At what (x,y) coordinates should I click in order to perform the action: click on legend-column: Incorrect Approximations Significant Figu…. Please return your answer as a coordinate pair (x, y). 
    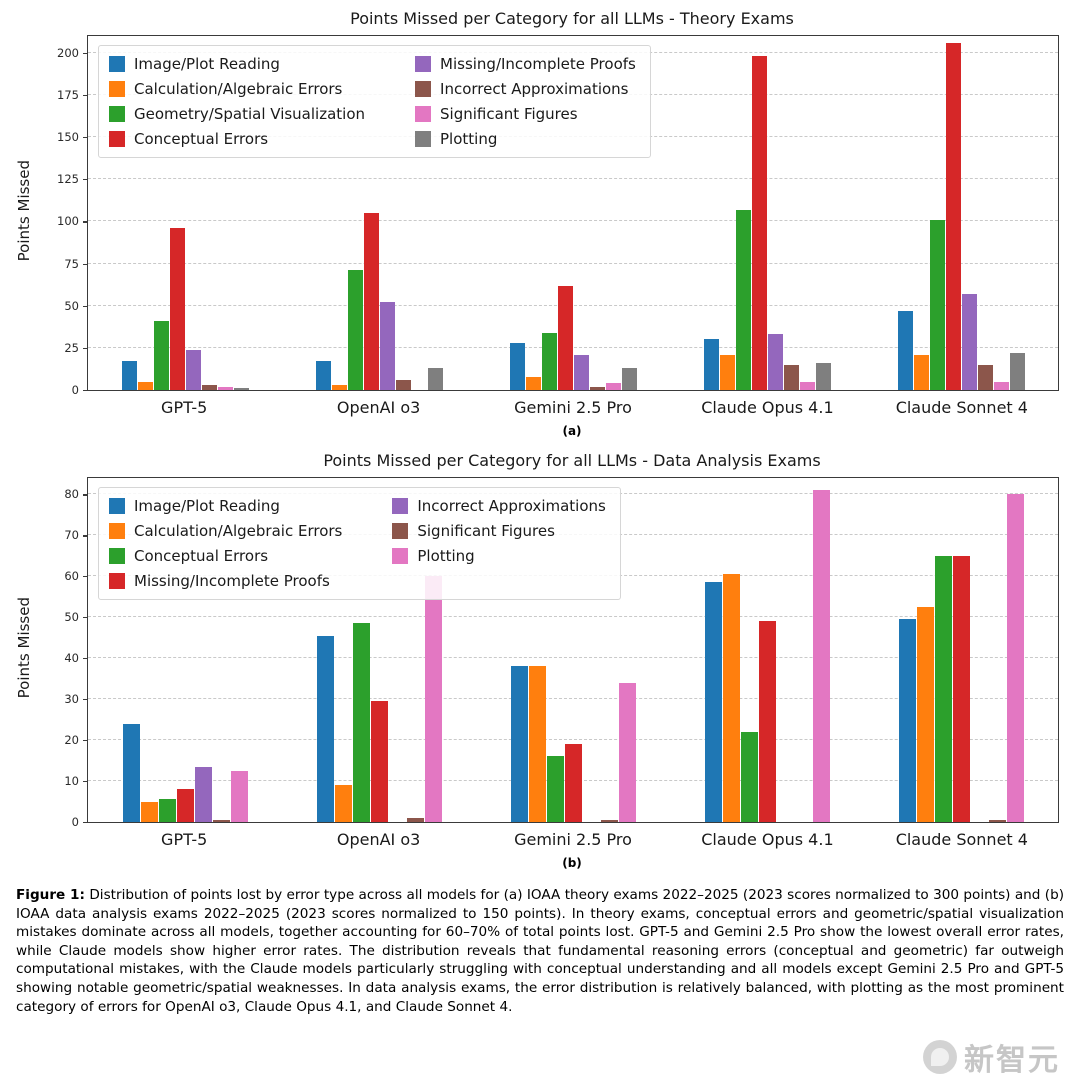
    Looking at the image, I should click on (499, 543).